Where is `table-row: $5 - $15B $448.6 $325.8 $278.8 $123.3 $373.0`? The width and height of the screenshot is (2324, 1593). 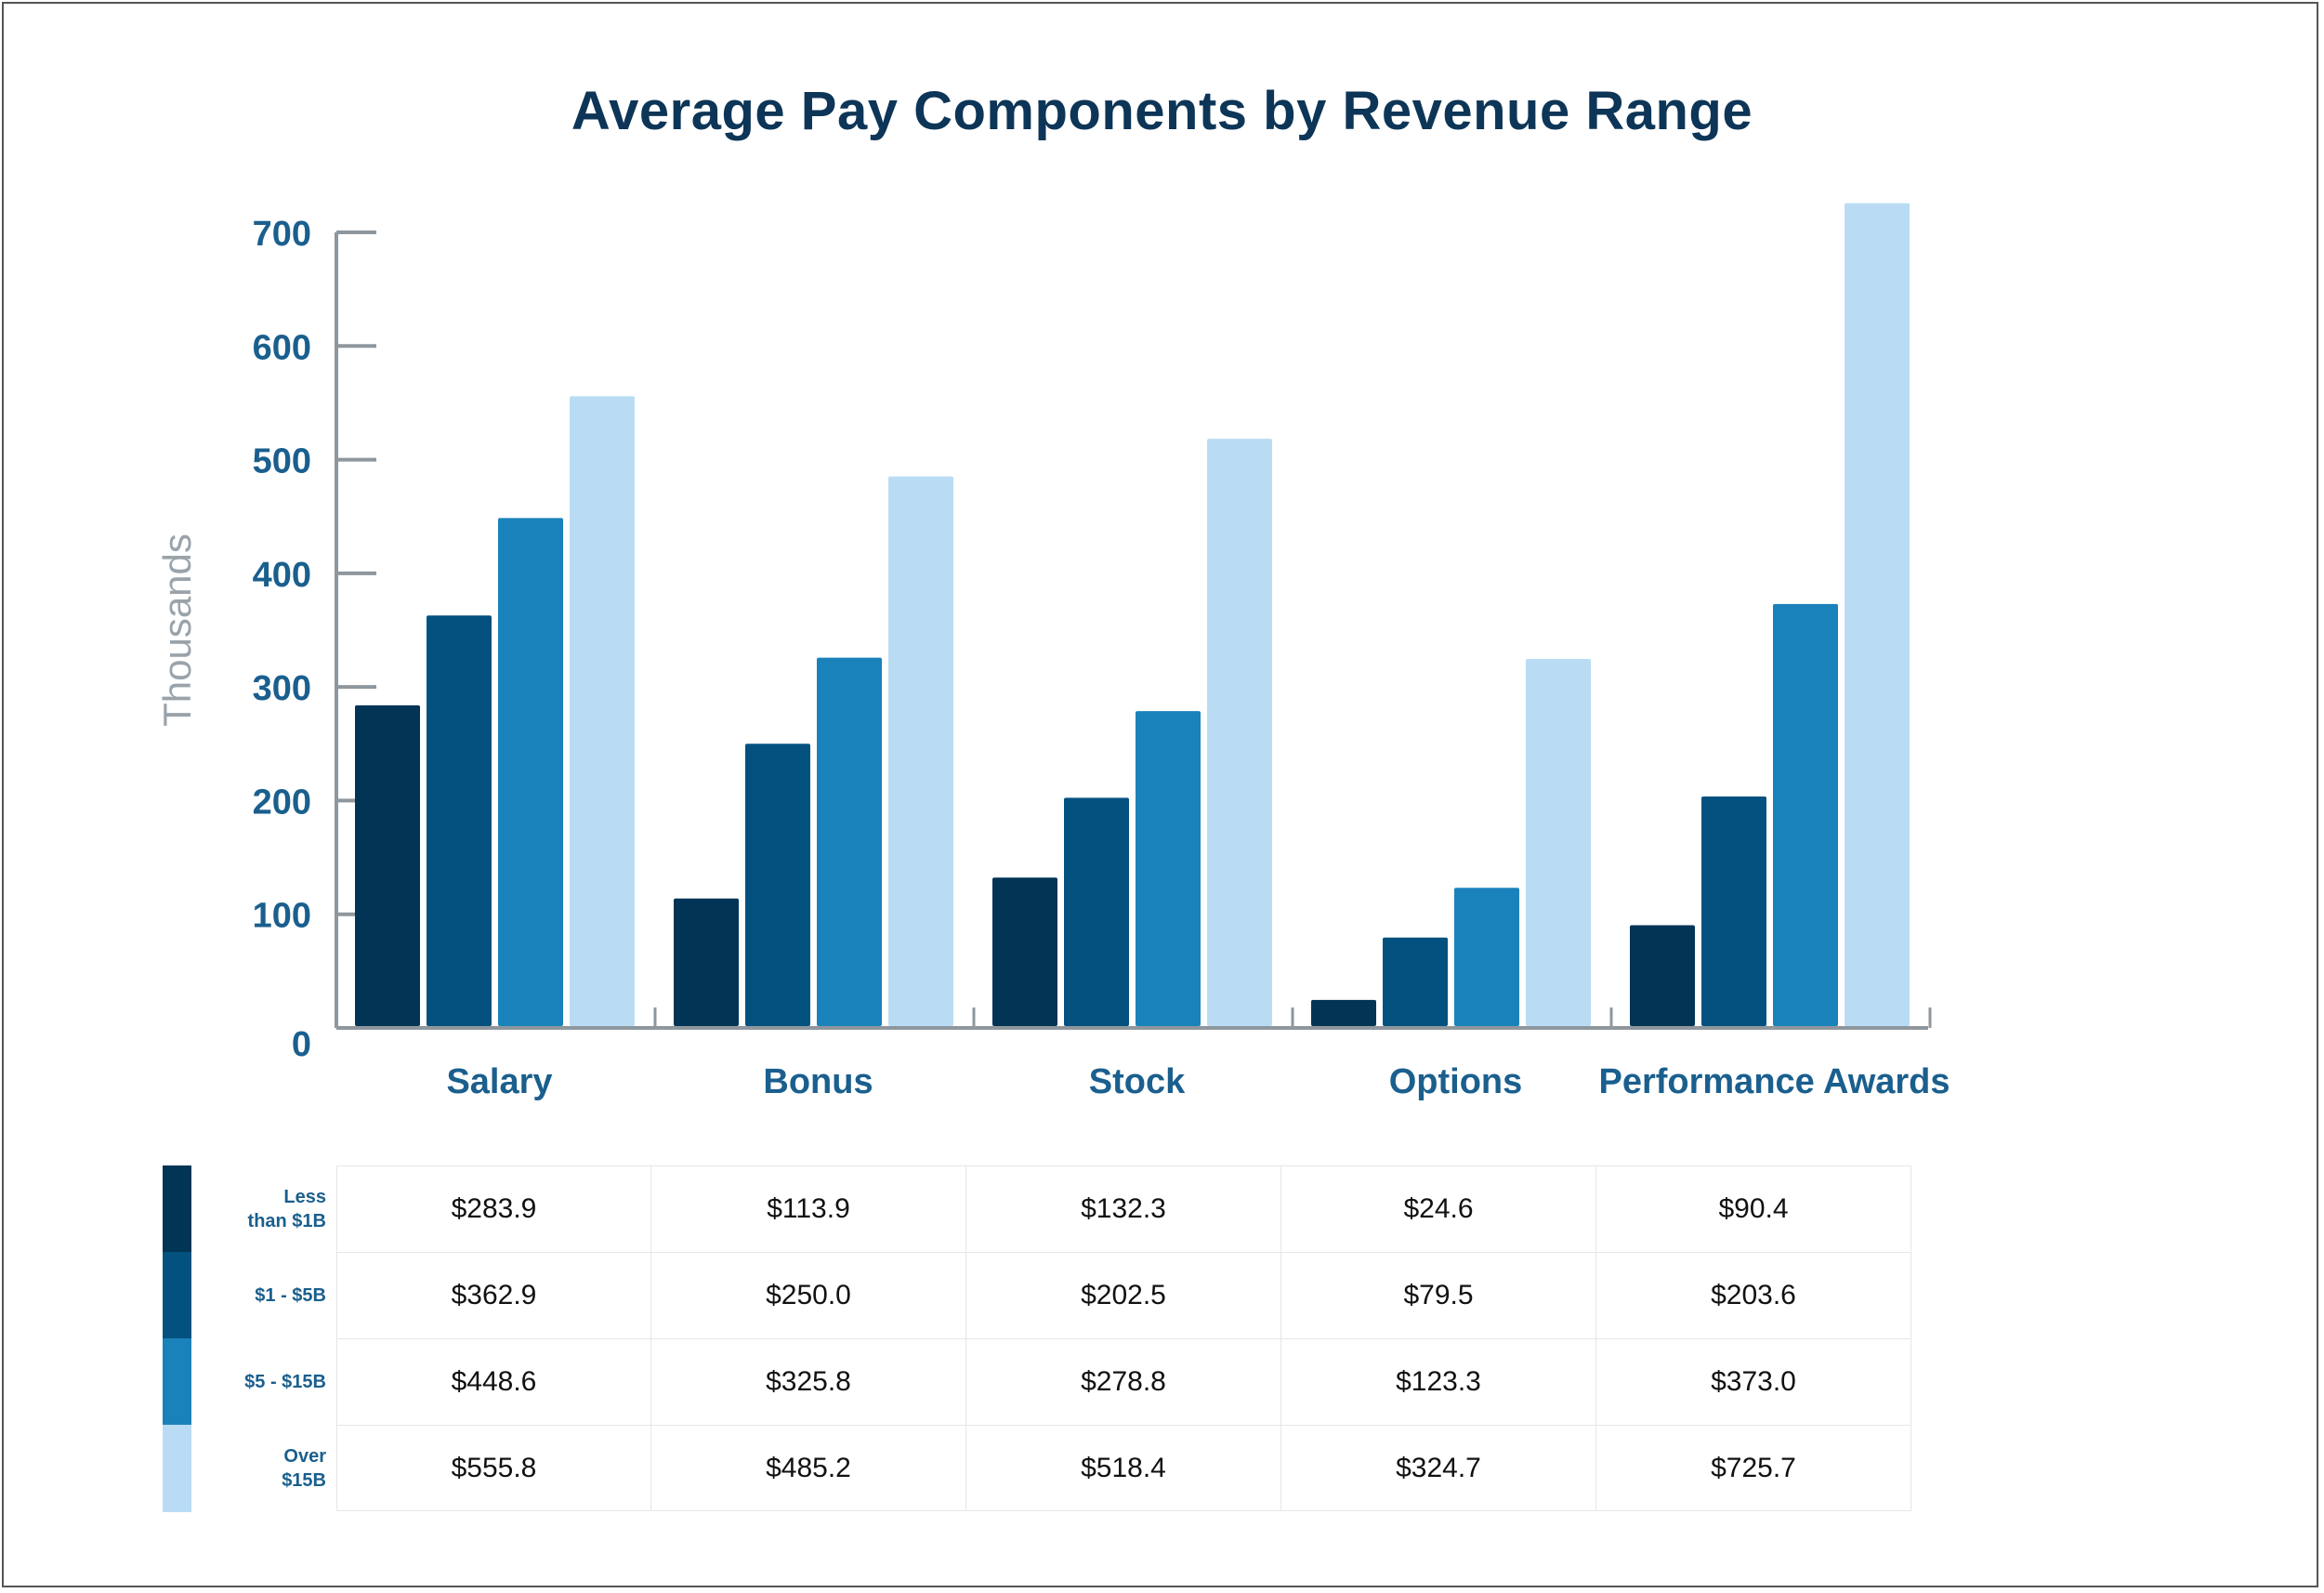 table-row: $5 - $15B $448.6 $325.8 $278.8 $123.3 $373.0 is located at coordinates (1039, 1382).